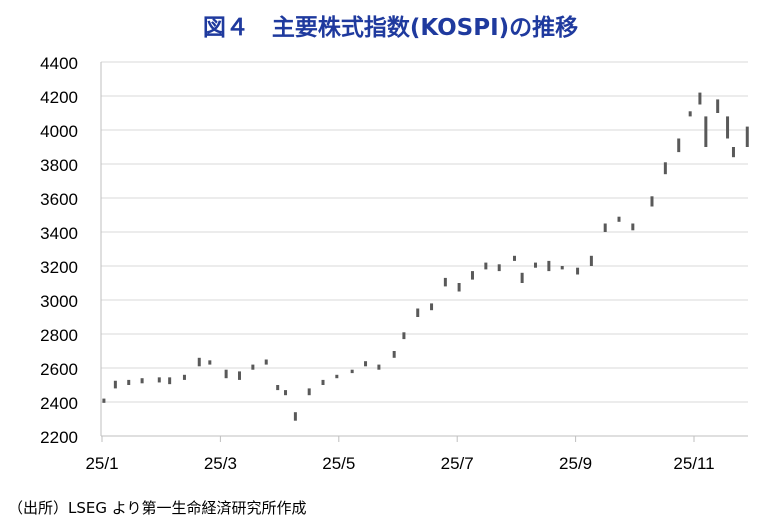 The height and width of the screenshot is (527, 781). I want to click on x-tick-label: 25/11, so click(693, 463).